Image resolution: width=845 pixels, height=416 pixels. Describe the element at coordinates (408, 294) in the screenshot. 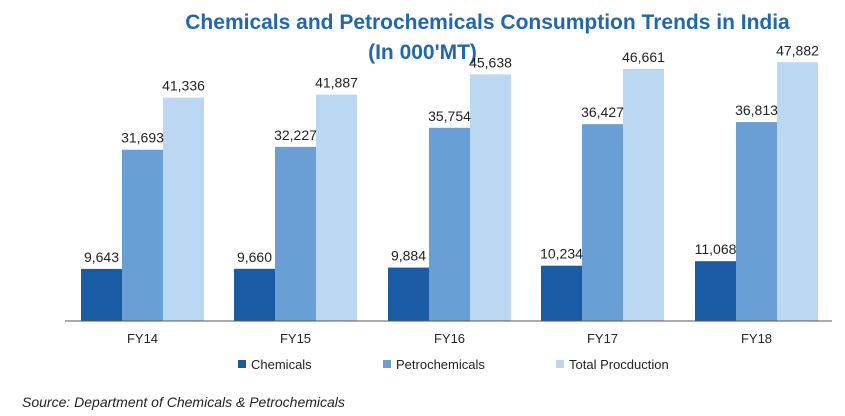

I see `bar-chemicals-fy16` at that location.